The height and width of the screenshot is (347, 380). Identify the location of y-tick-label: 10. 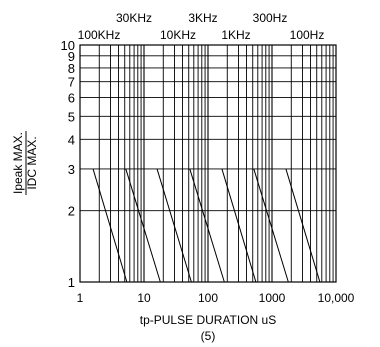
(68, 45).